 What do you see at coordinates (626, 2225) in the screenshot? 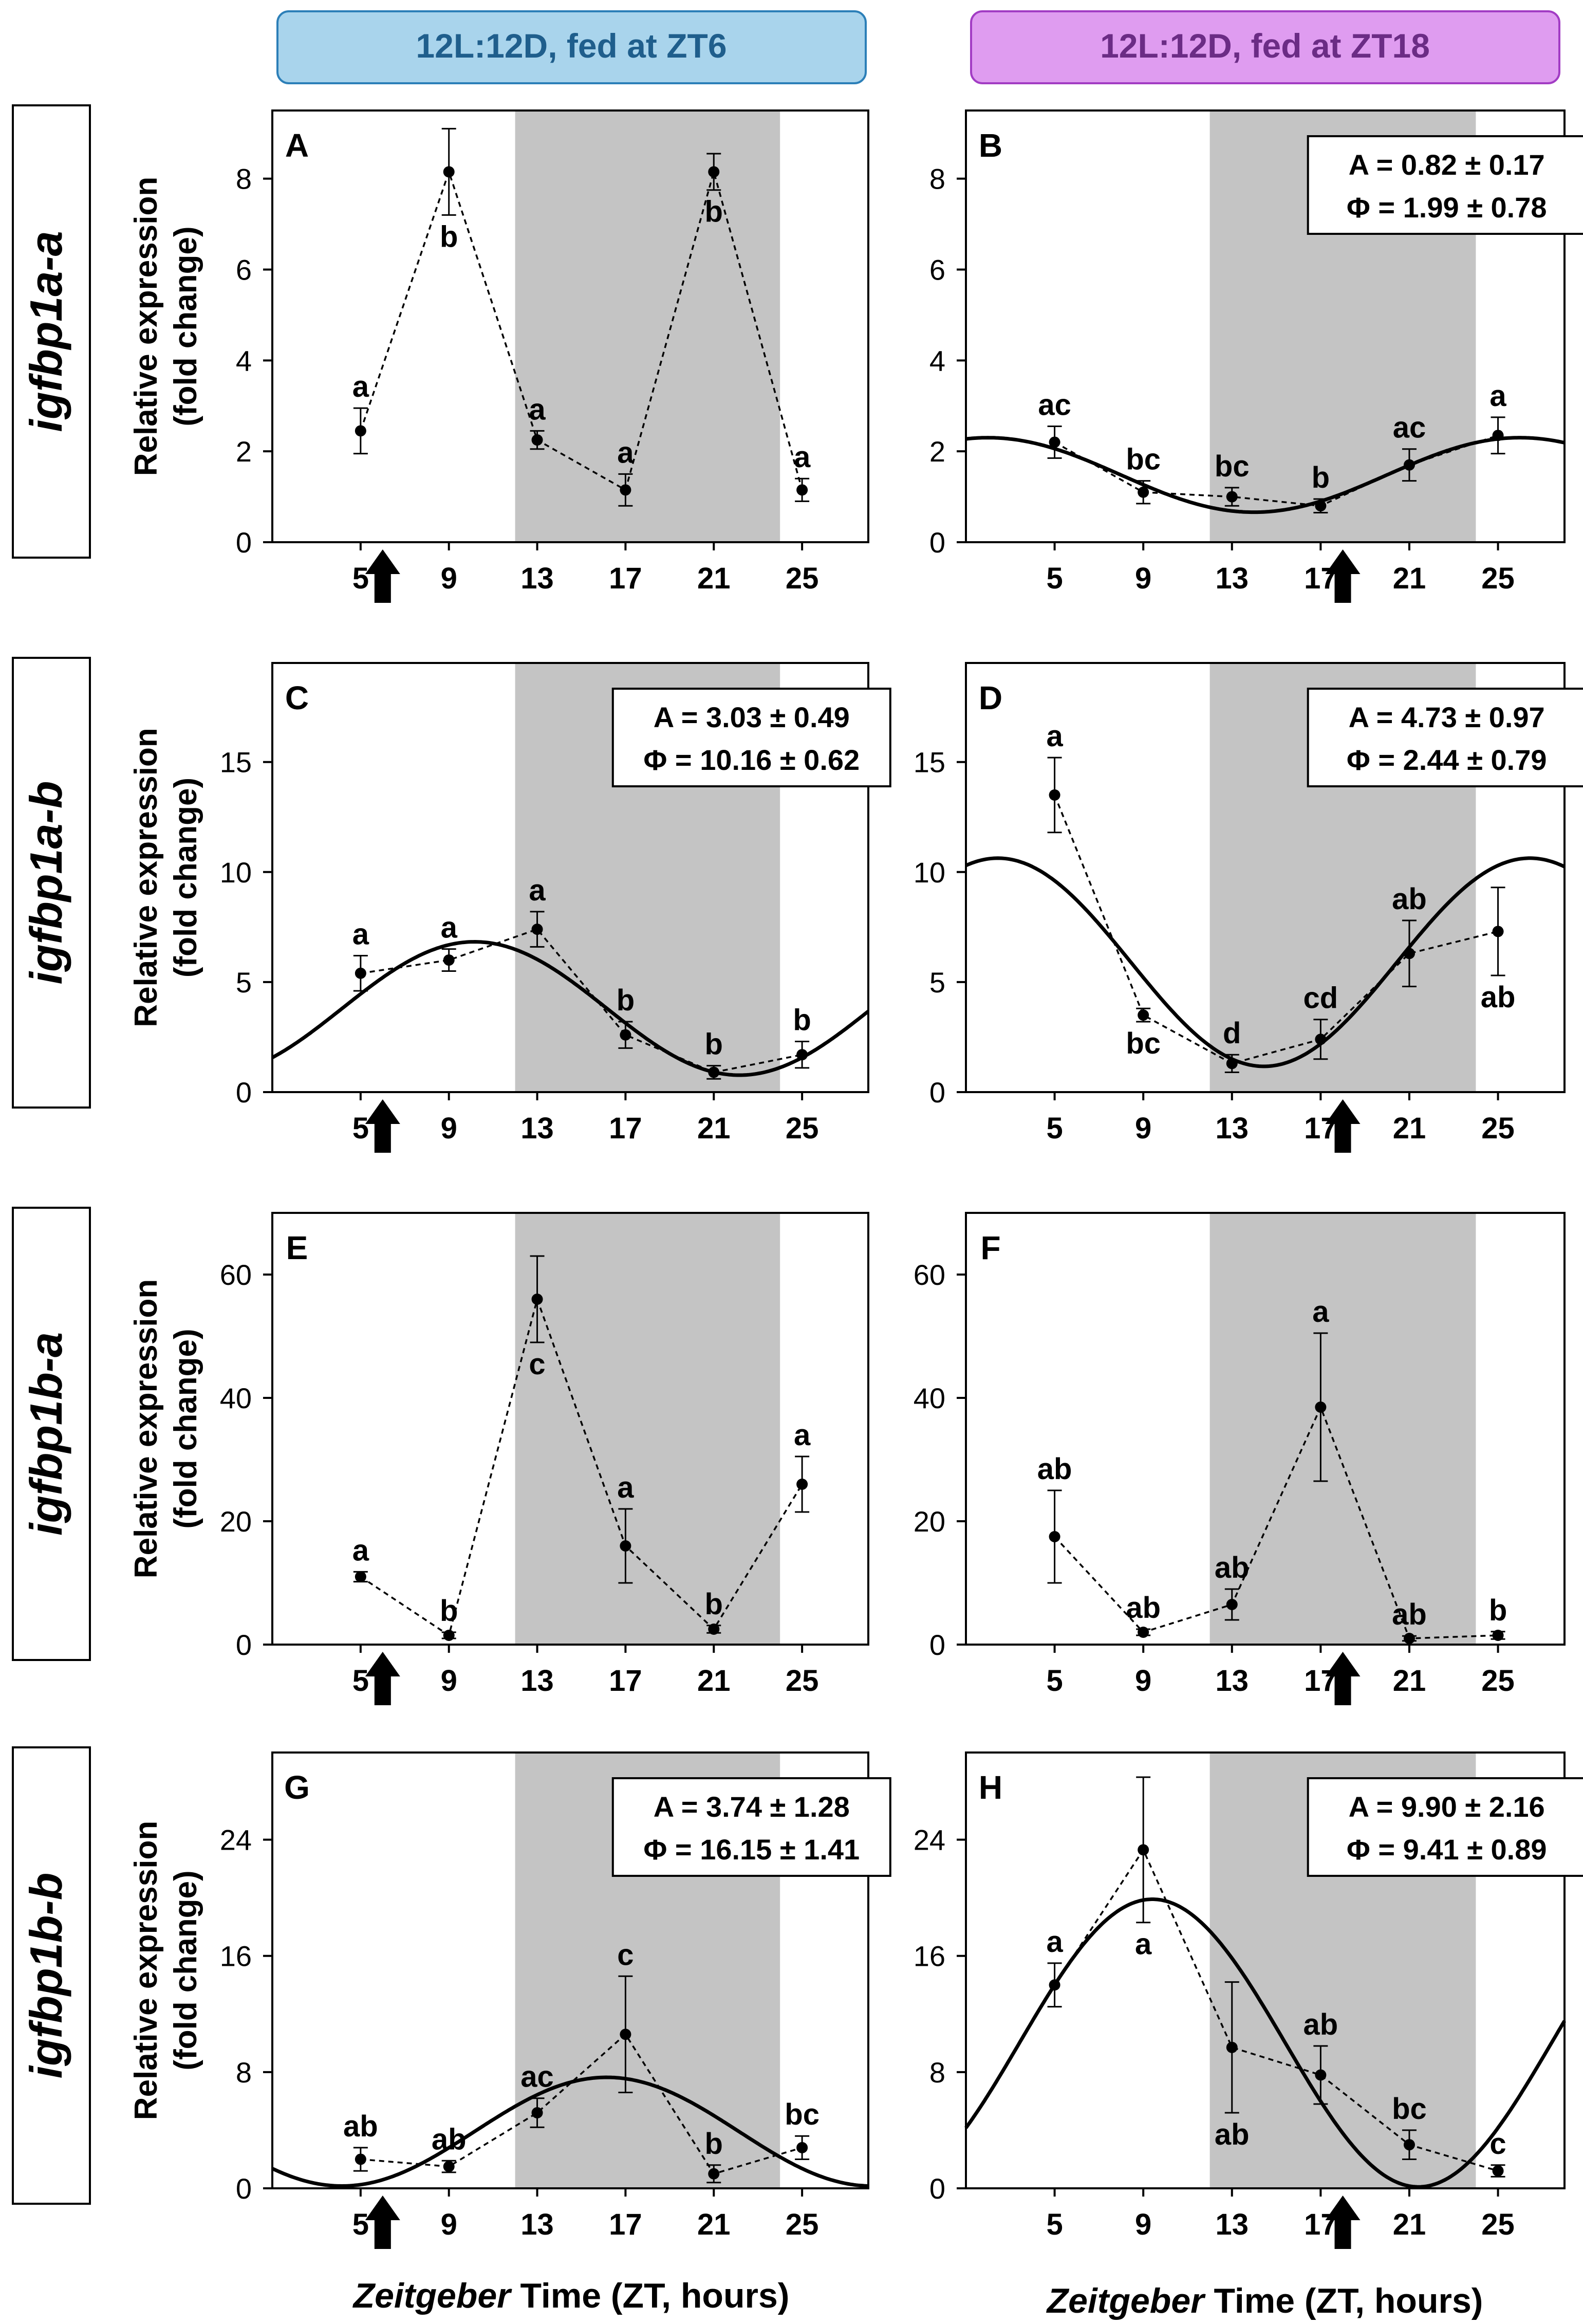
I see `x-tick-label: 17` at bounding box center [626, 2225].